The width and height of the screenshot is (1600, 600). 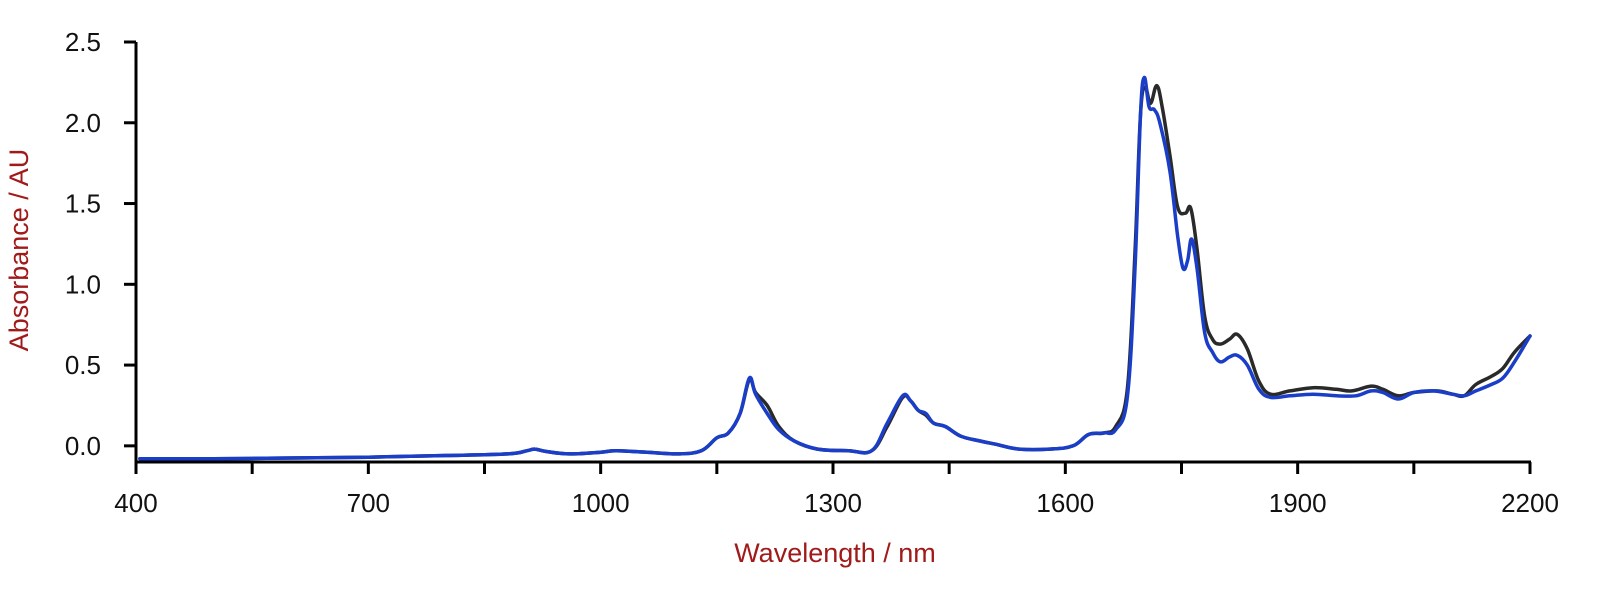 I want to click on y-axis-title: Absorbance / AU, so click(x=19, y=250).